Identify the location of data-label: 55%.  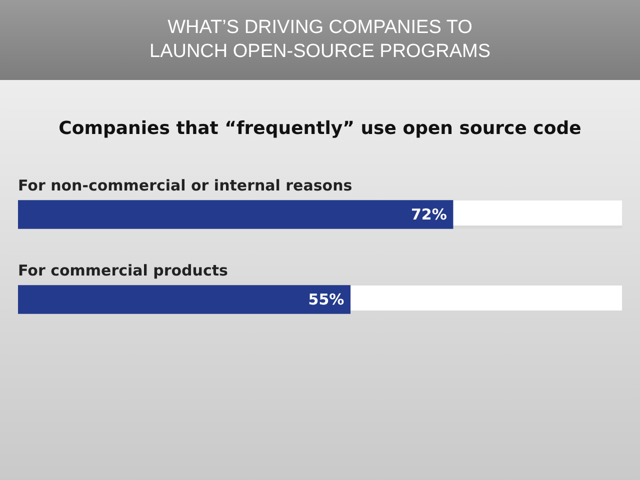
(326, 299).